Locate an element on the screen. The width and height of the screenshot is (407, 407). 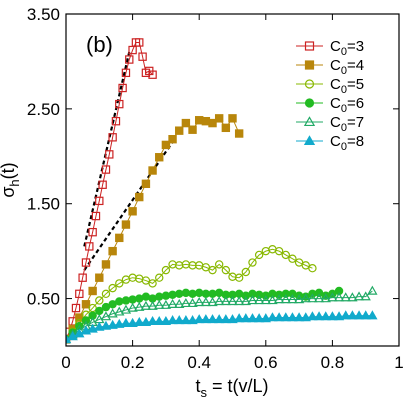
legend-label: C0=5 is located at coordinates (347, 86).